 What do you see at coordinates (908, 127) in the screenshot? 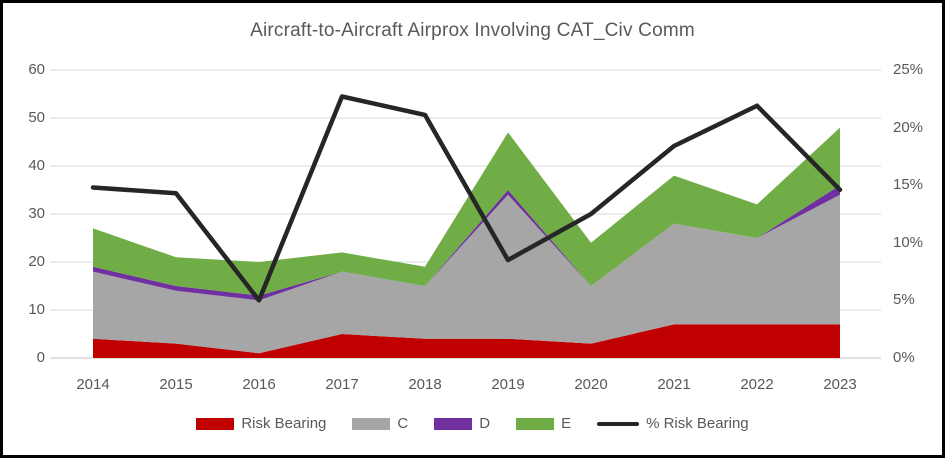
I see `y-right-tick-label: 20%` at bounding box center [908, 127].